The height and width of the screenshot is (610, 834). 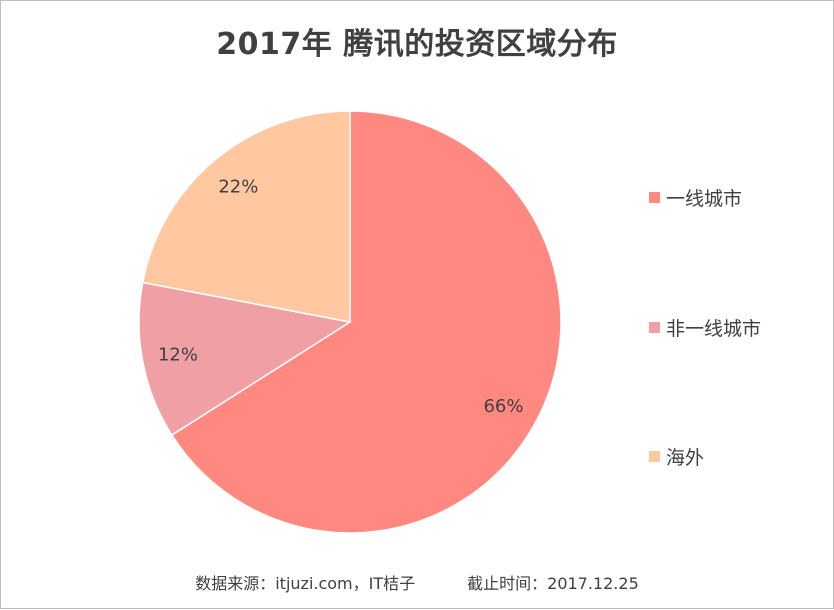 What do you see at coordinates (417, 582) in the screenshot?
I see `footer: 数据来源：itjuzi.com，IT桔子 截止时间：2017.12.25` at bounding box center [417, 582].